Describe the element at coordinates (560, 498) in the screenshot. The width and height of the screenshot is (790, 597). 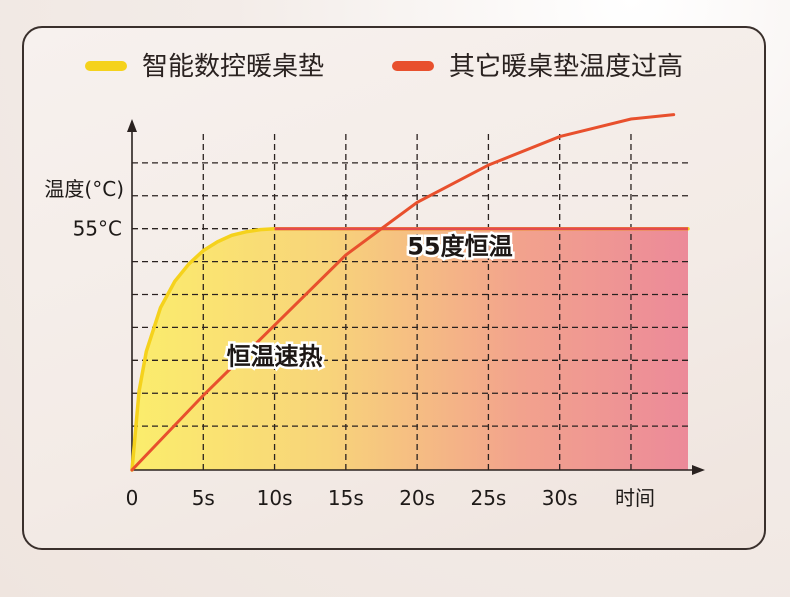
I see `x-tick-label: 30s` at that location.